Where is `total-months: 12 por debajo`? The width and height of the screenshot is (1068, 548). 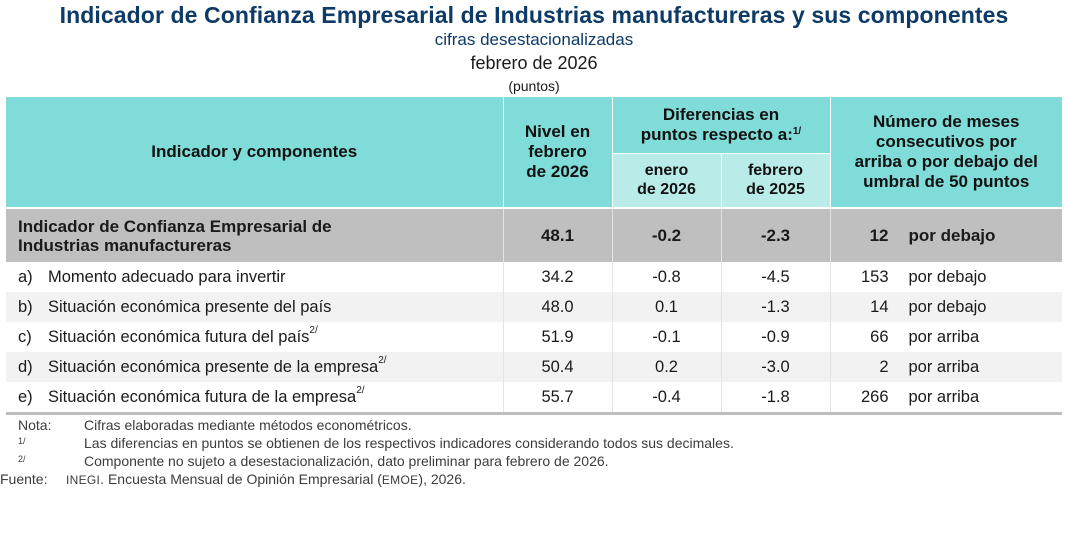
total-months: 12 por debajo is located at coordinates (945, 234).